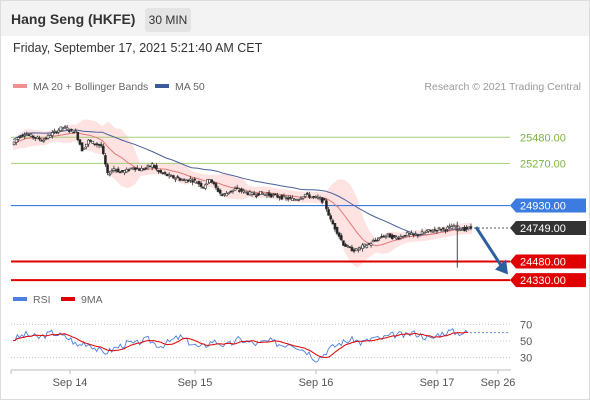 Image resolution: width=590 pixels, height=400 pixels. I want to click on rsi-line, so click(240, 345).